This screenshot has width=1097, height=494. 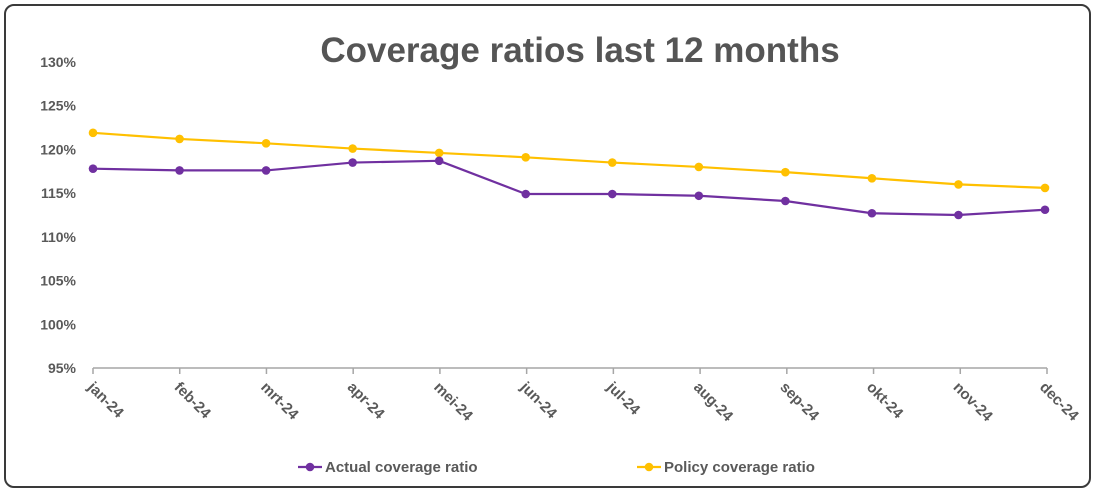 I want to click on y-tick-label: 120%, so click(x=58, y=149).